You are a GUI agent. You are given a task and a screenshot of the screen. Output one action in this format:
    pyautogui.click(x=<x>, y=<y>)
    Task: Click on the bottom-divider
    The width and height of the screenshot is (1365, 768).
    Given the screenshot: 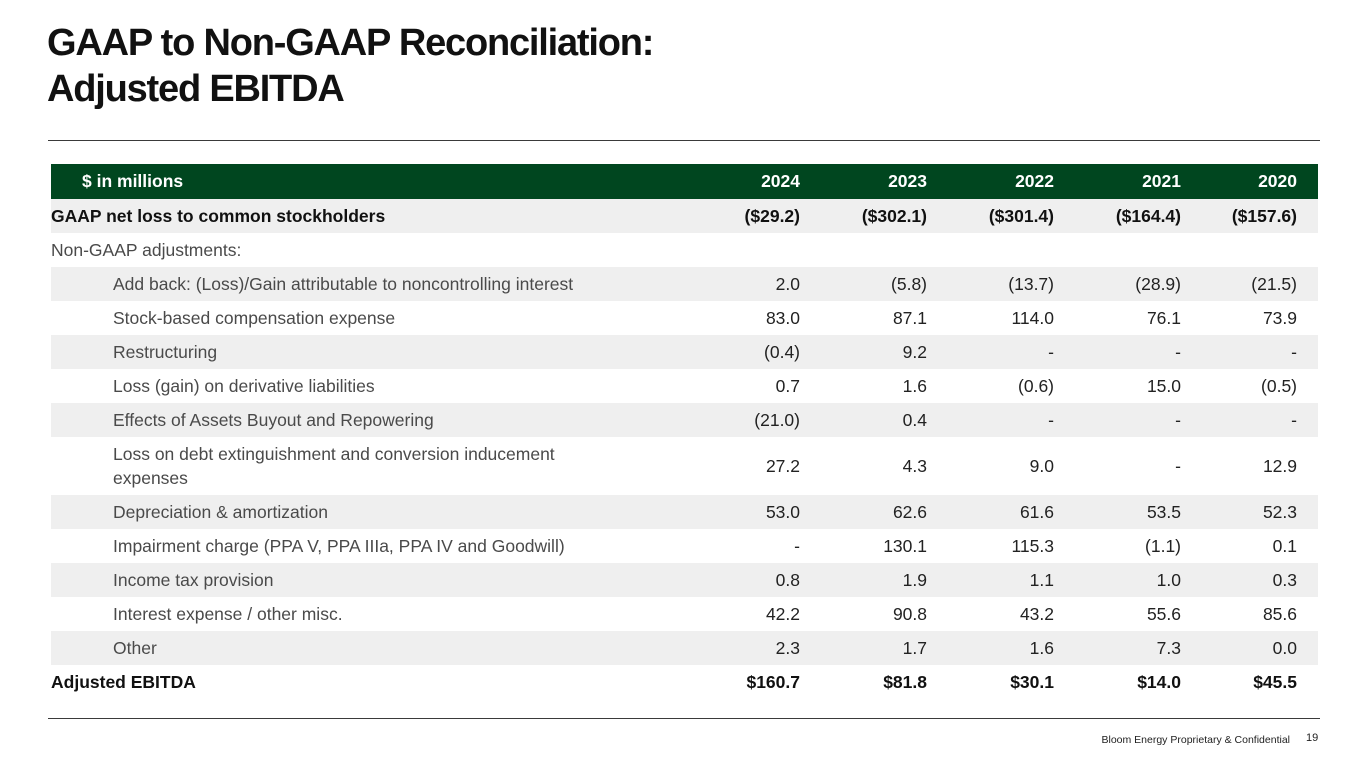 What is the action you would take?
    pyautogui.click(x=684, y=718)
    